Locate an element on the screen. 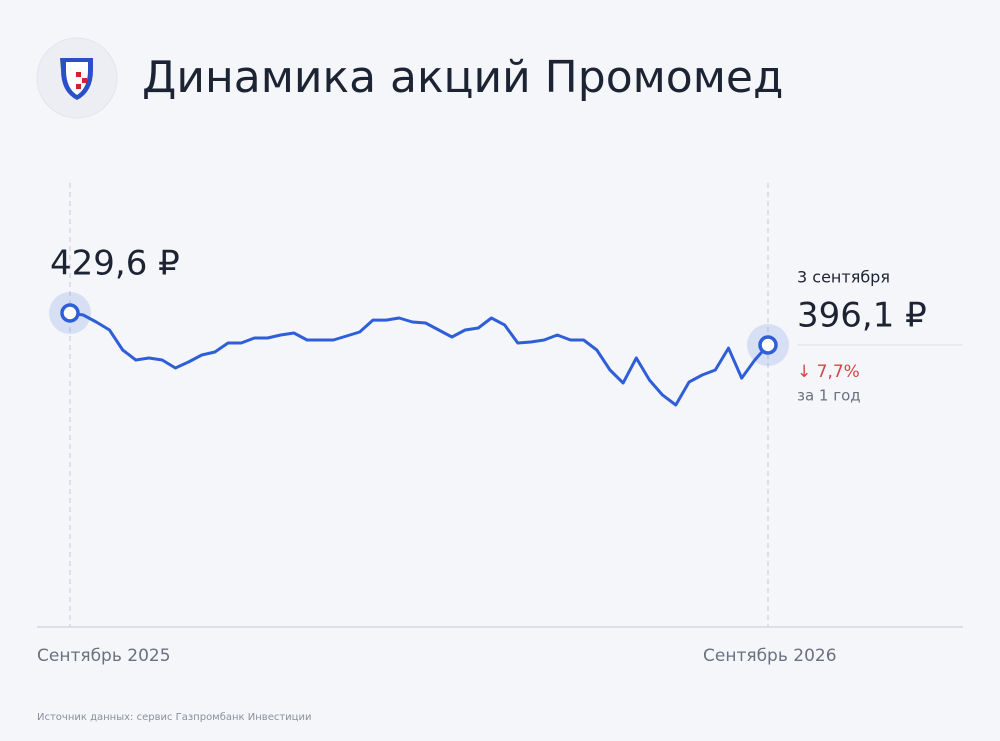  x-label: Сентябрь 2025 is located at coordinates (104, 656).